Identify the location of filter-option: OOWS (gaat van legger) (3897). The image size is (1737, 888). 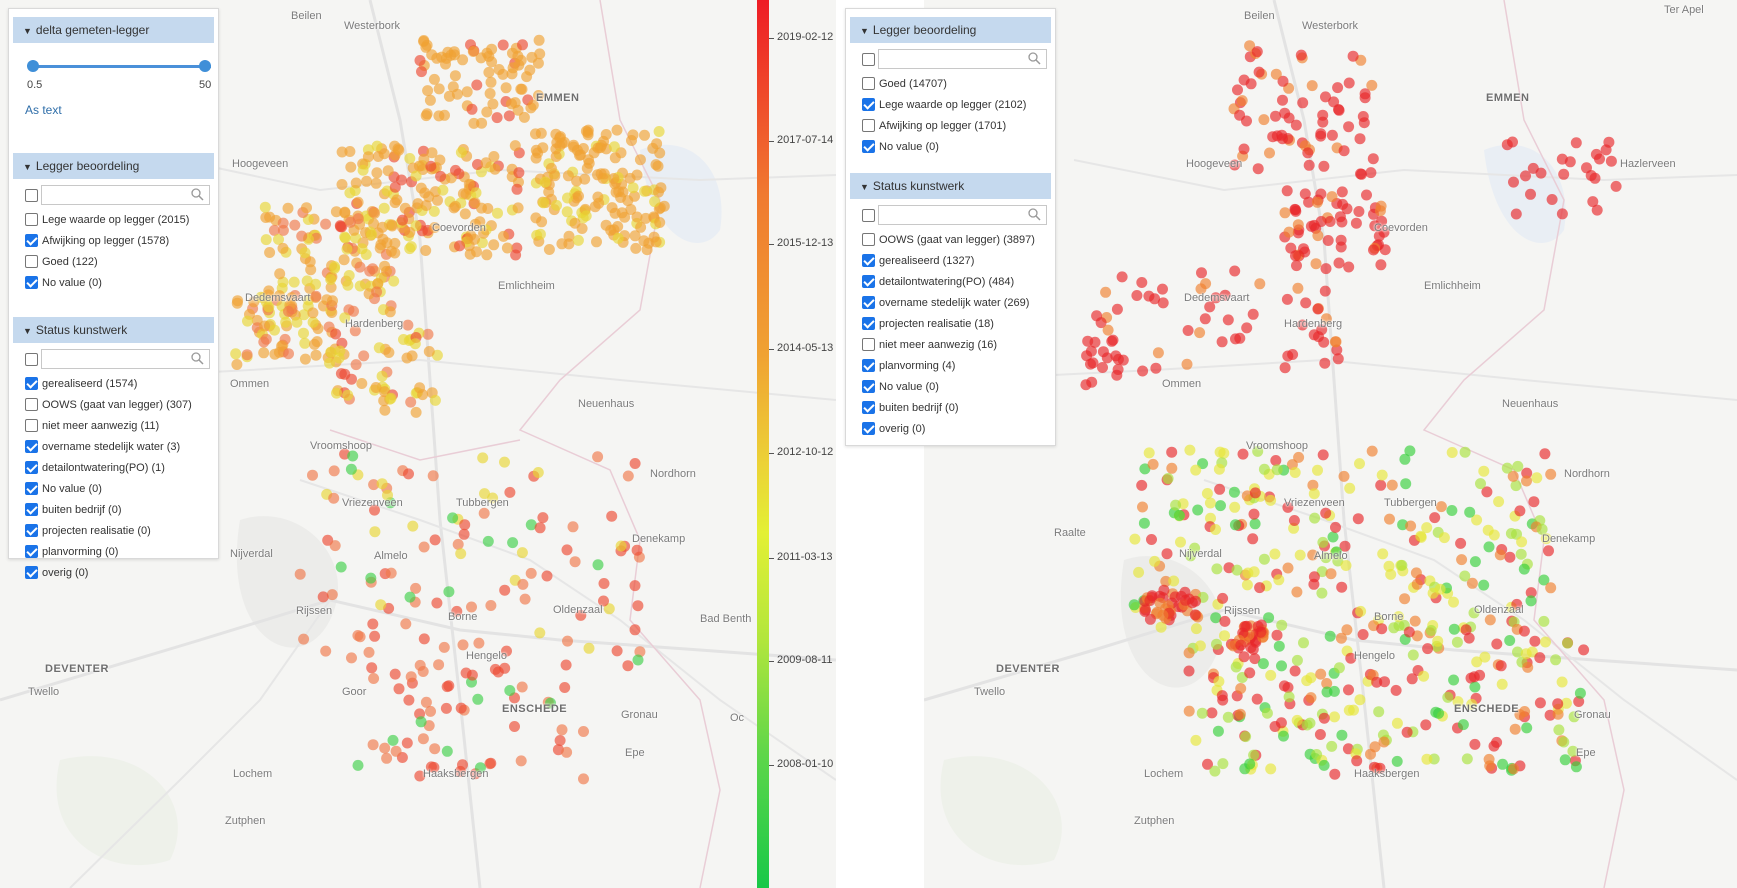
(950, 239).